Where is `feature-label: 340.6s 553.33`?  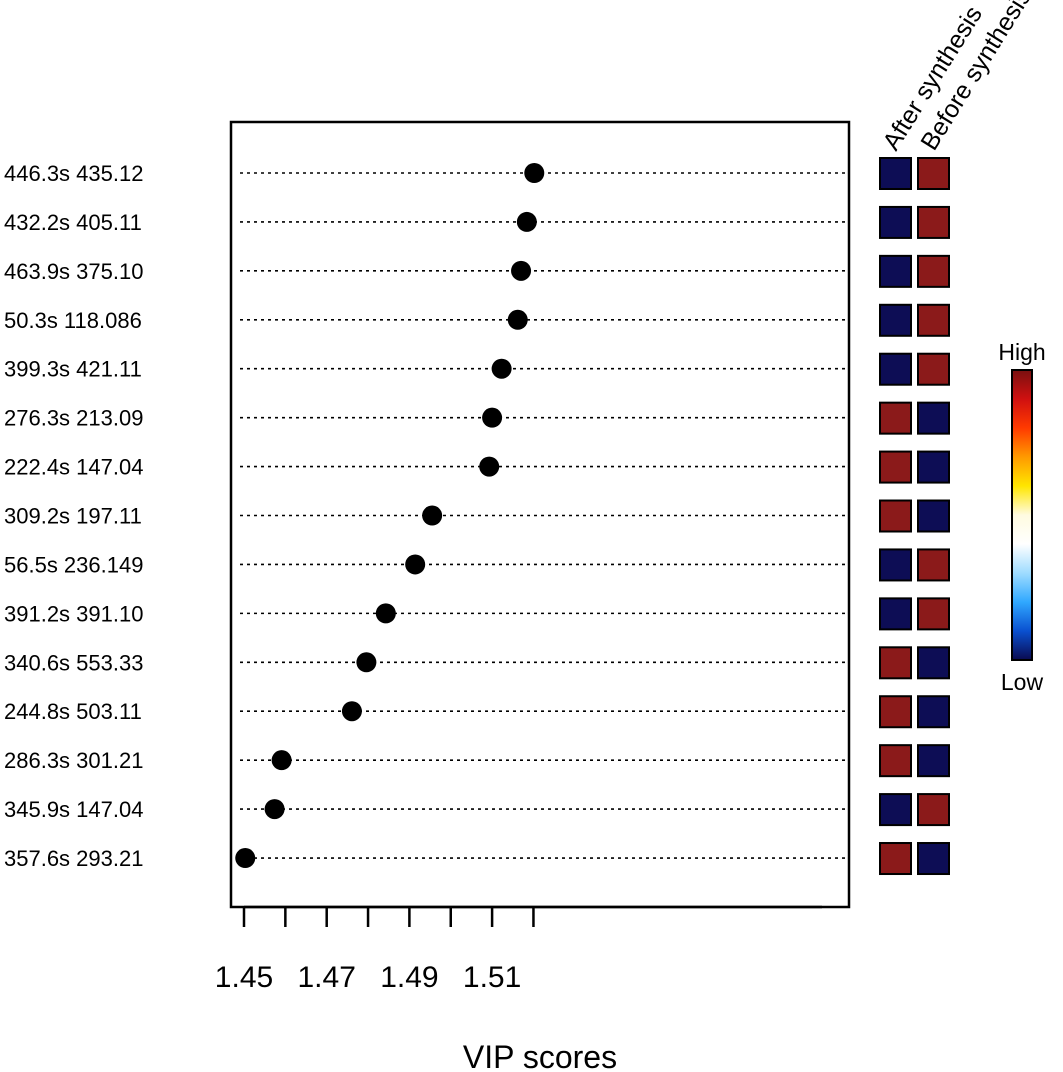 feature-label: 340.6s 553.33 is located at coordinates (73, 662).